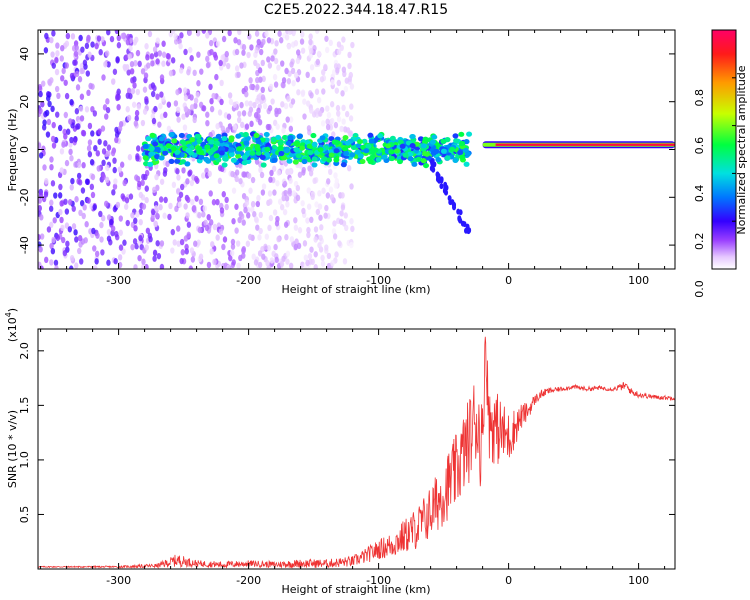 The image size is (750, 600). Describe the element at coordinates (24, 54) in the screenshot. I see `spectrogram-ytick-label: 40` at that location.